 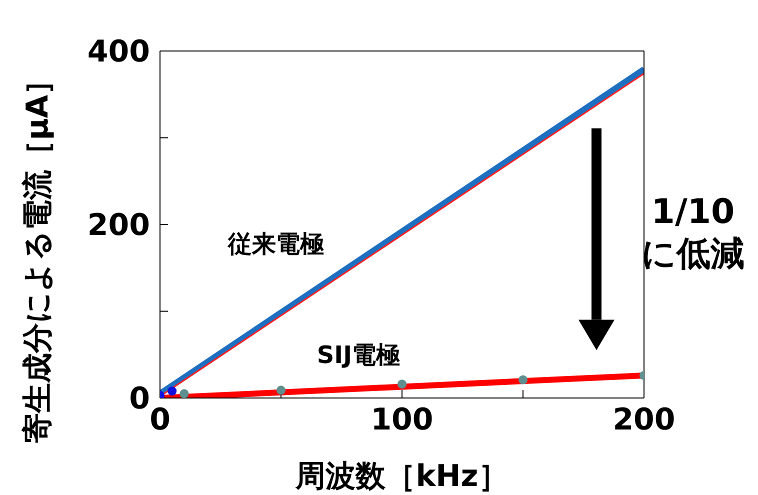 What do you see at coordinates (644, 420) in the screenshot?
I see `x-tick-label: 200` at bounding box center [644, 420].